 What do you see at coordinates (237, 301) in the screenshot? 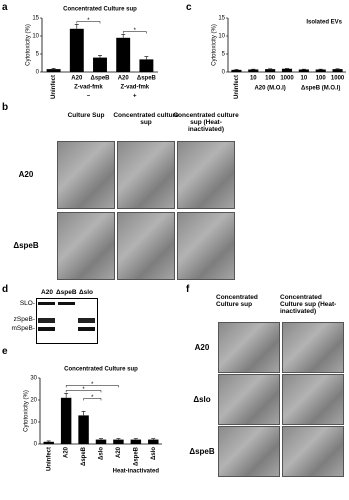
I see `column-header: Concentrated Culture sup` at bounding box center [237, 301].